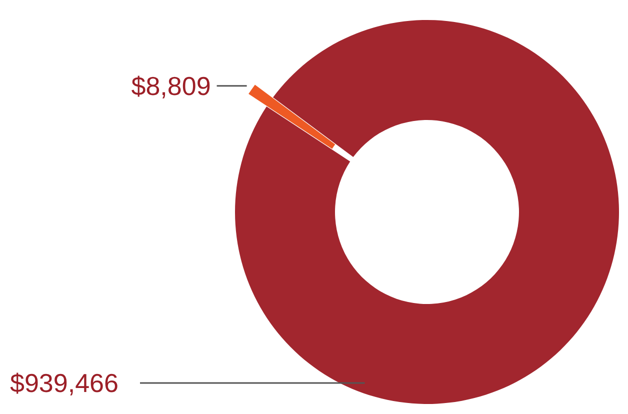 This screenshot has width=628, height=414. I want to click on data-label: $8,809, so click(171, 85).